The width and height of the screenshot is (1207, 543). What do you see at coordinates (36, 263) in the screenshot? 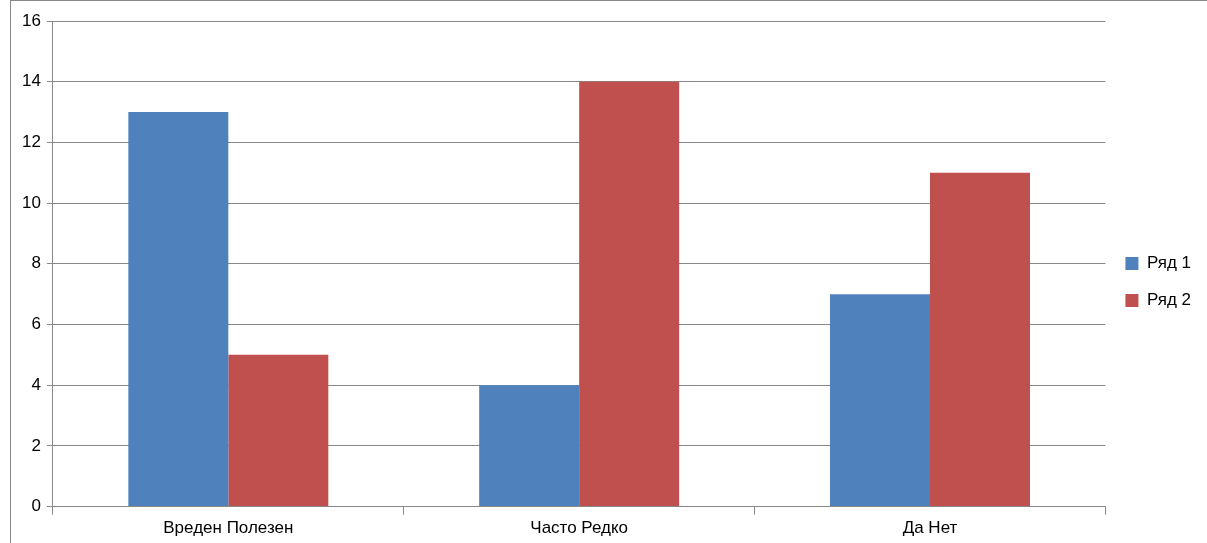
I see `y-tick-label: 8` at bounding box center [36, 263].